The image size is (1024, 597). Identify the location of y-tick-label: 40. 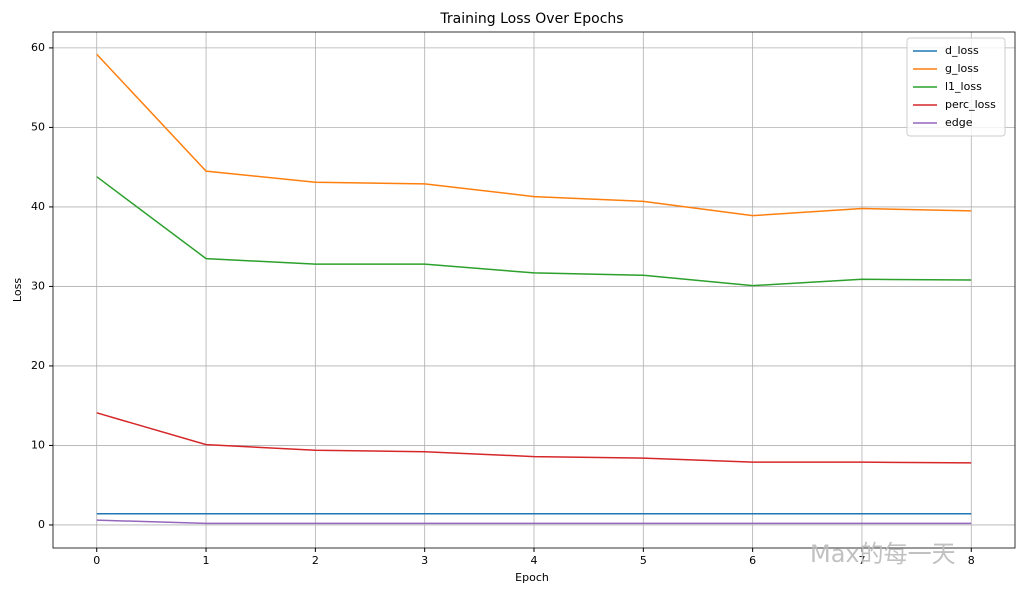
(38, 206).